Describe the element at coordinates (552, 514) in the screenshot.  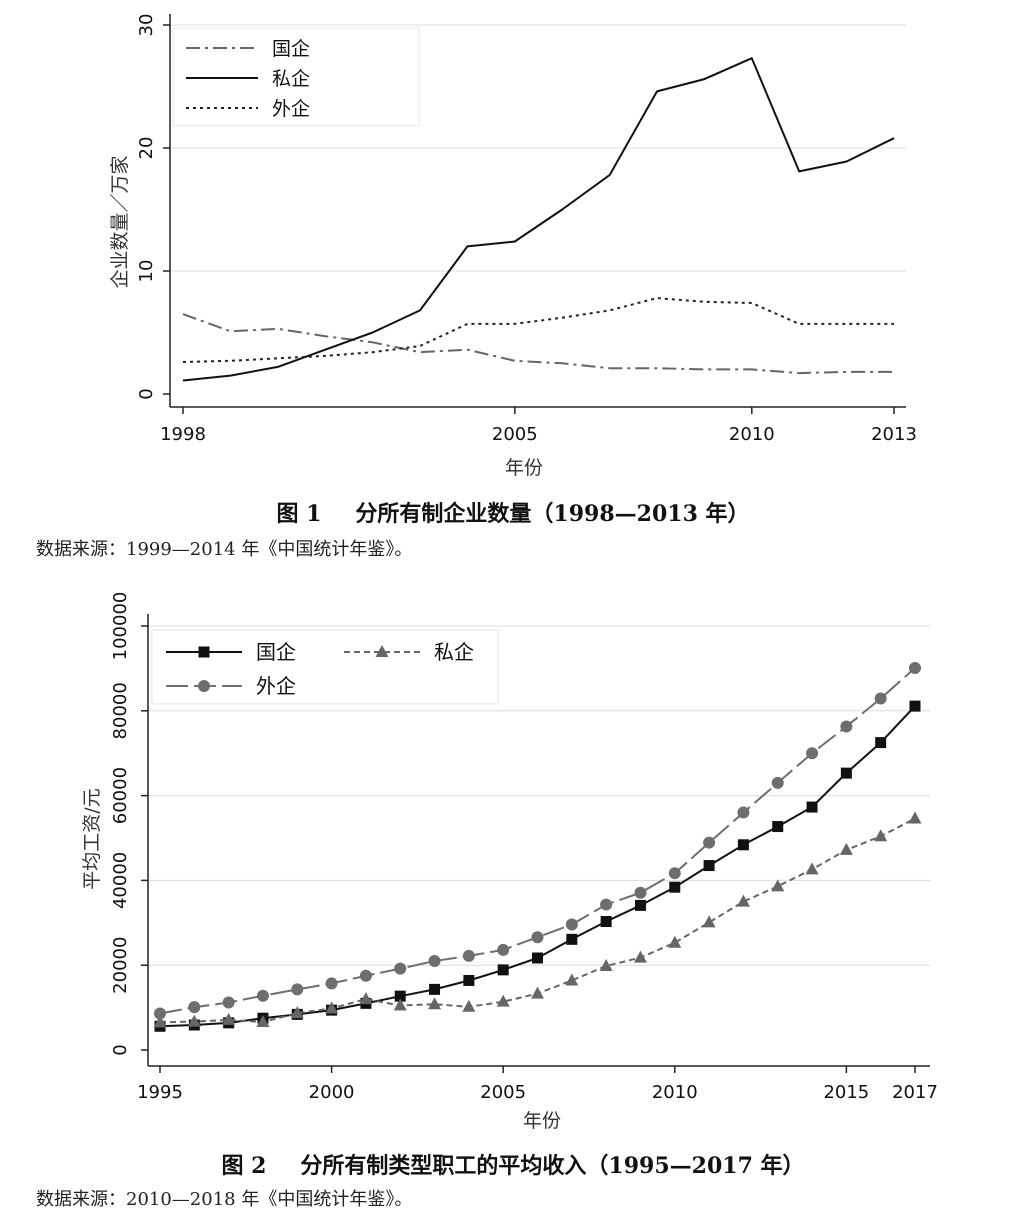
I see `figure-1-caption-title: 分所有制企业数量（1998—2013 年）` at that location.